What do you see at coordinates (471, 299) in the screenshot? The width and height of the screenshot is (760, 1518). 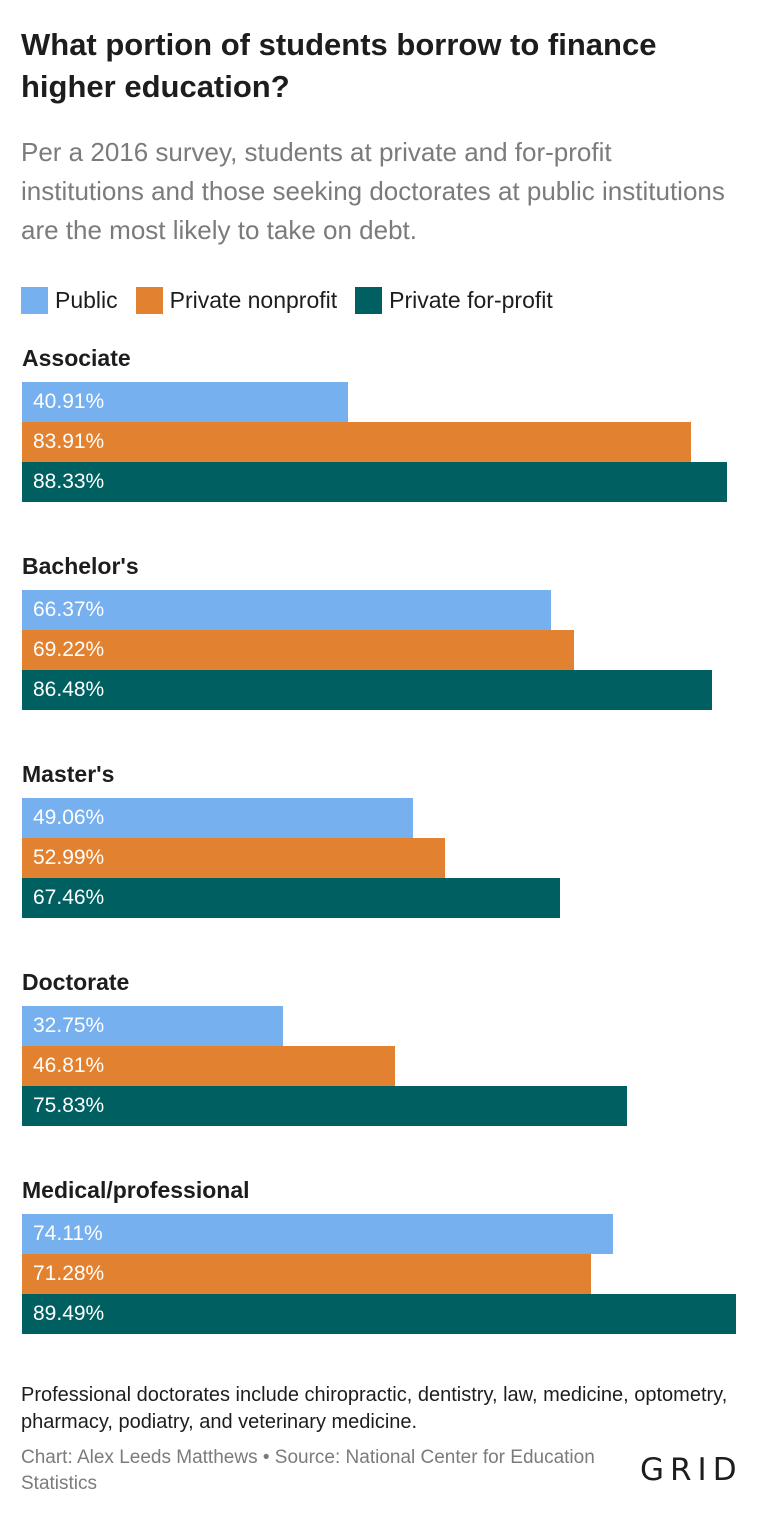 I see `legend-label: Private for-profit` at bounding box center [471, 299].